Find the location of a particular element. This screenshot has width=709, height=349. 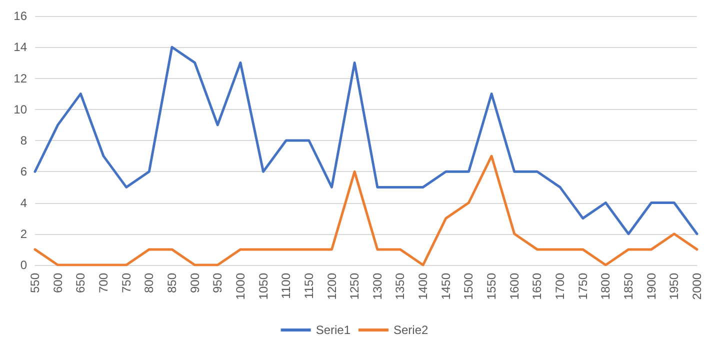

y-tick-label: 14 is located at coordinates (21, 47).